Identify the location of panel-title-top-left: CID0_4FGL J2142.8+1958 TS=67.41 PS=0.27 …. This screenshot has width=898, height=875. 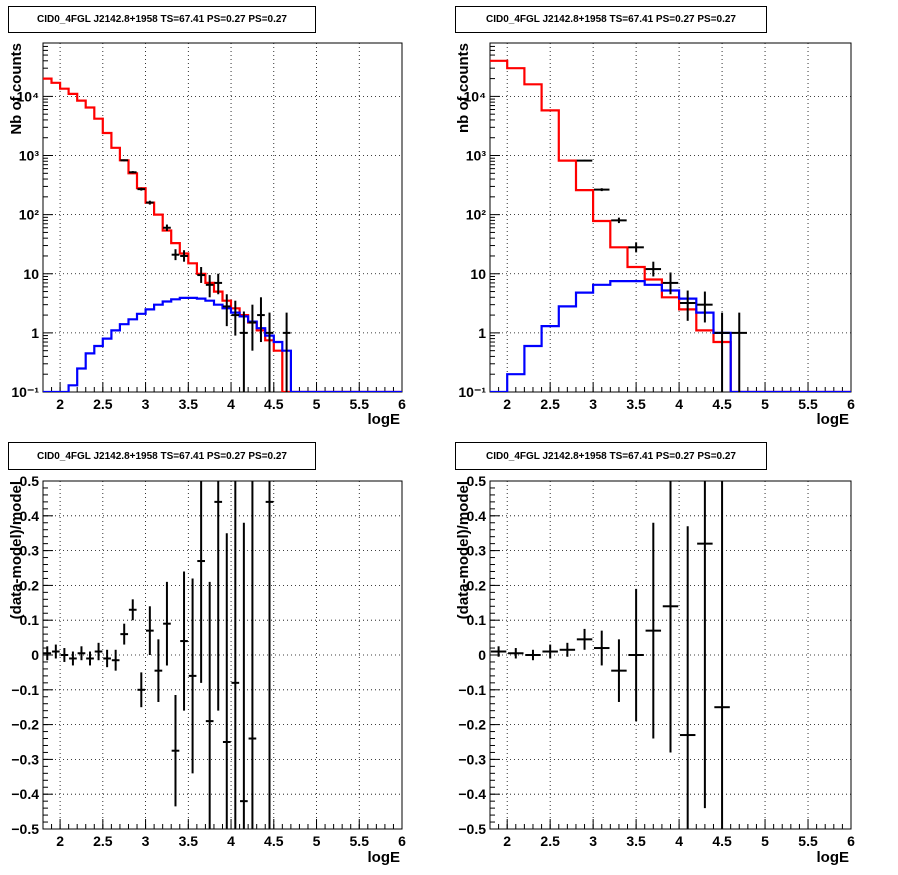
(162, 19).